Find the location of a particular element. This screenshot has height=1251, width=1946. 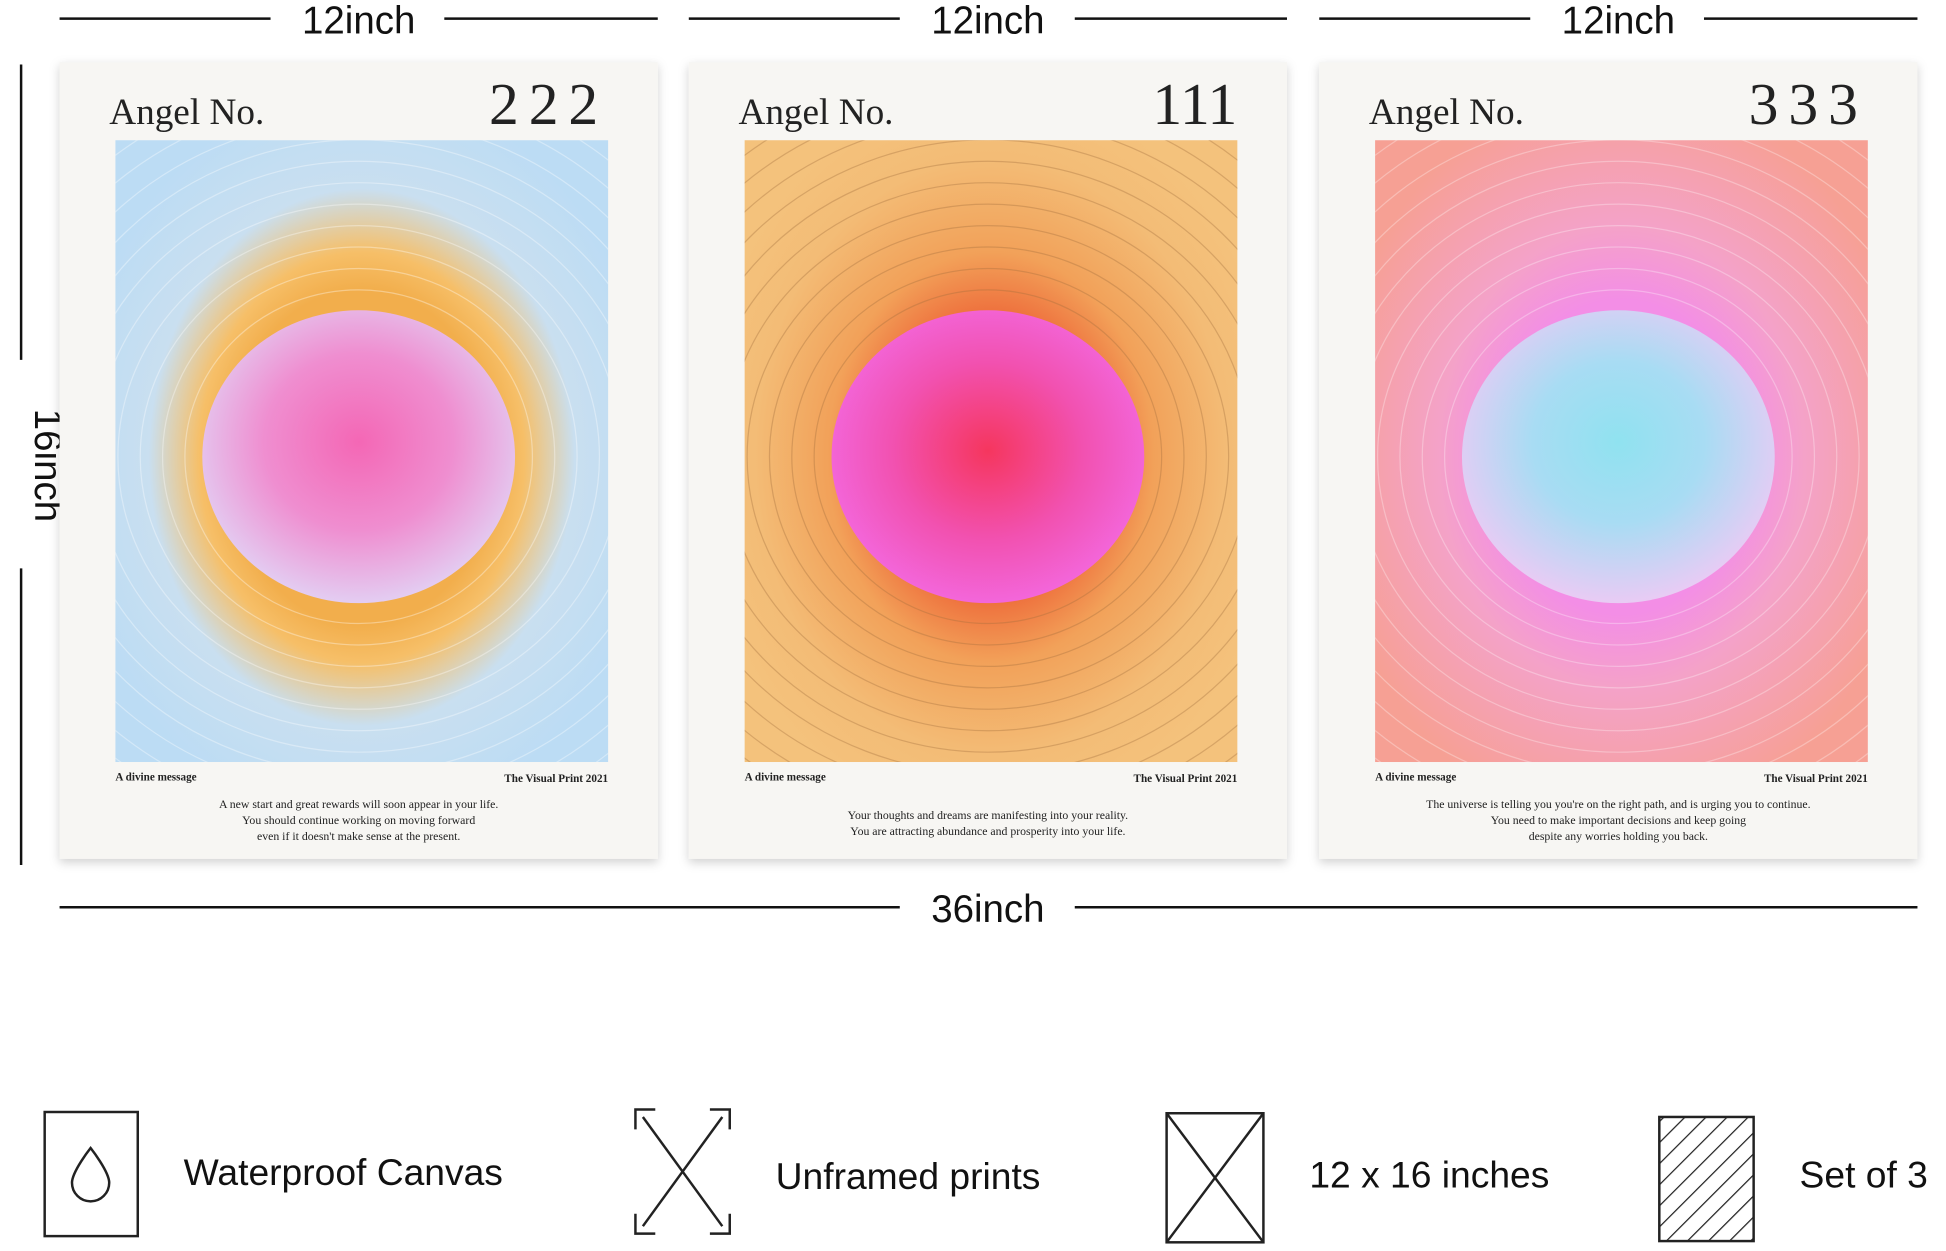

droplet-icon is located at coordinates (90, 1174).